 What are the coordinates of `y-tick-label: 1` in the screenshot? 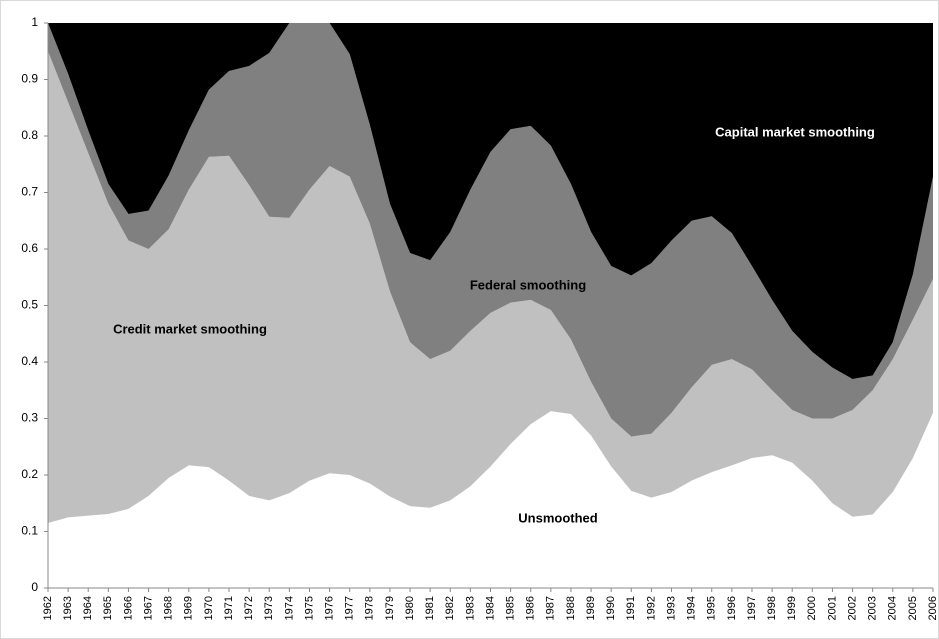 It's located at (34, 22).